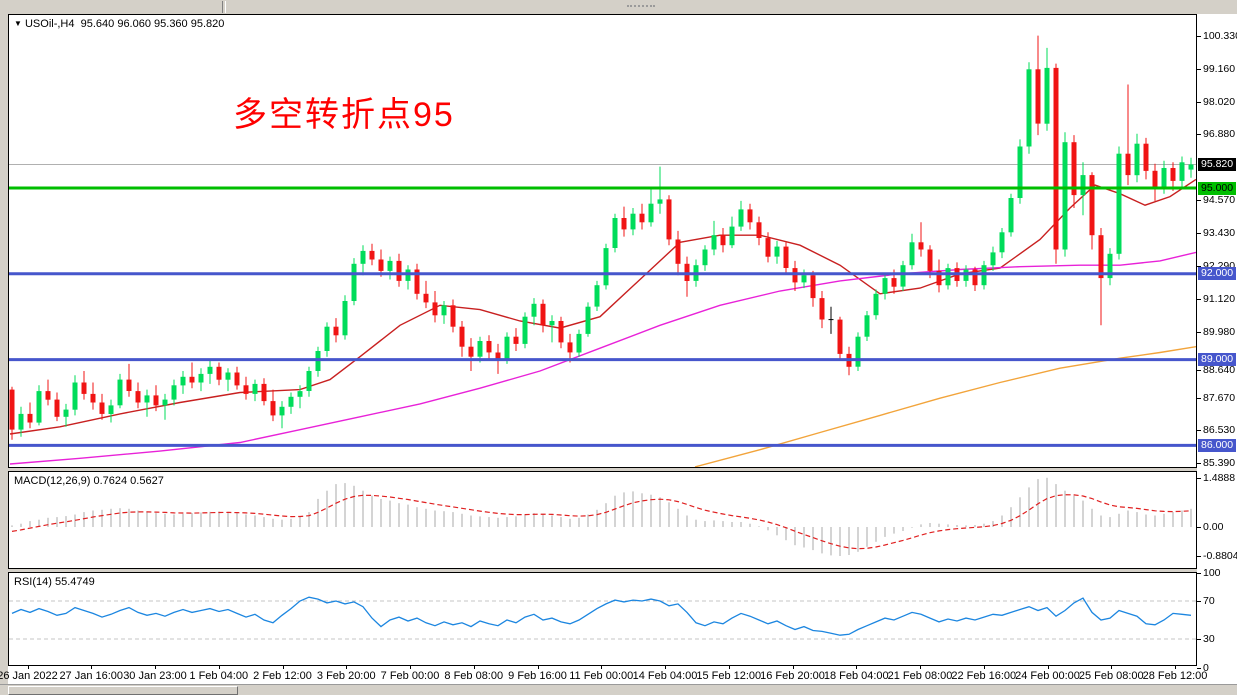 This screenshot has height=695, width=1237. What do you see at coordinates (1219, 477) in the screenshot?
I see `macd-scale-label: 1.4888` at bounding box center [1219, 477].